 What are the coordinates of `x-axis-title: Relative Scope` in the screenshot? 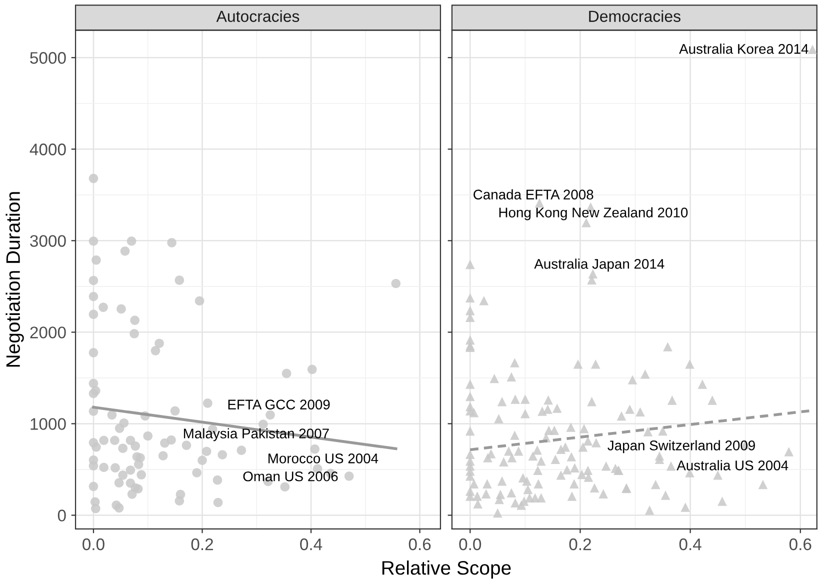 It's located at (446, 569).